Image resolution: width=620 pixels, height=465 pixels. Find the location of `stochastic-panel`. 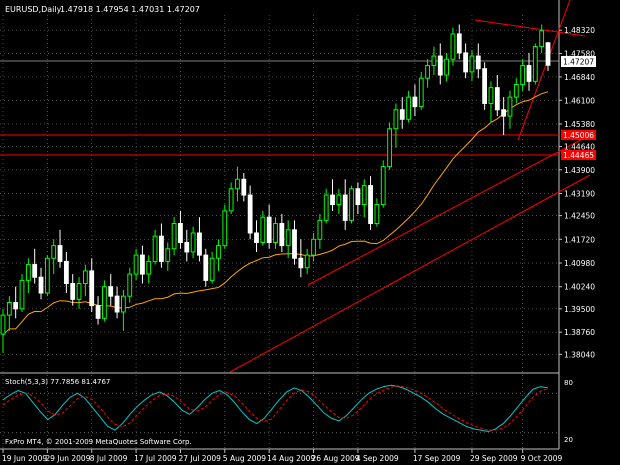

stochastic-panel is located at coordinates (279, 409).